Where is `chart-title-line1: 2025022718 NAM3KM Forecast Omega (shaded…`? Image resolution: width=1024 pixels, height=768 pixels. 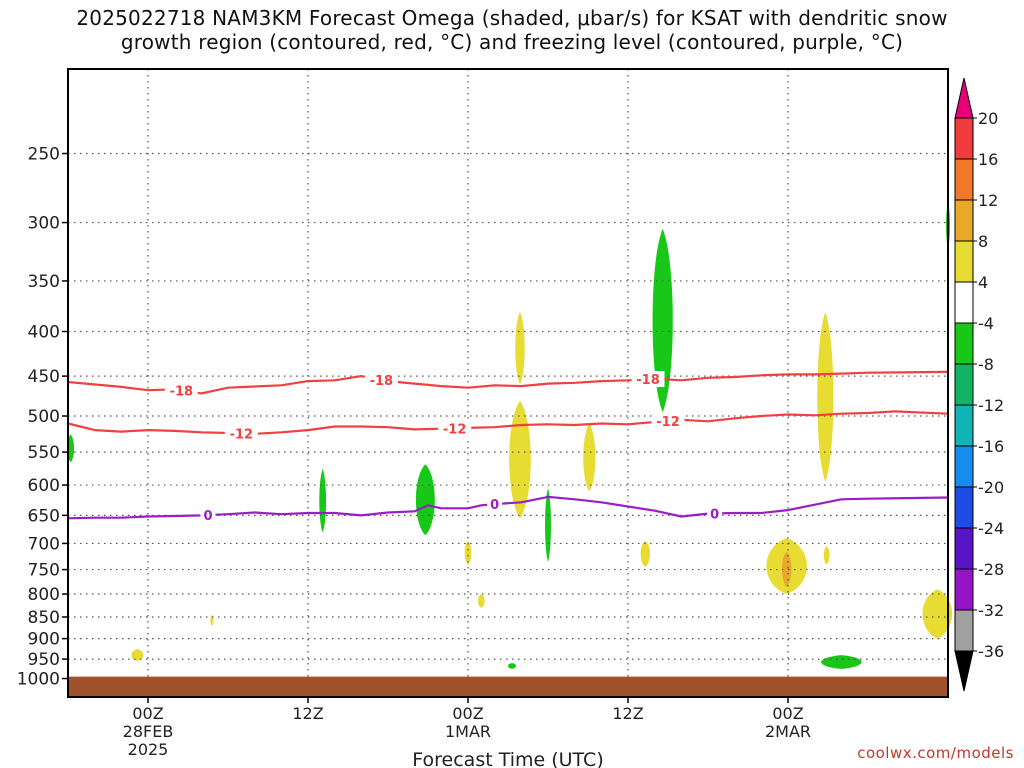
chart-title-line1: 2025022718 NAM3KM Forecast Omega (shaded… is located at coordinates (512, 18).